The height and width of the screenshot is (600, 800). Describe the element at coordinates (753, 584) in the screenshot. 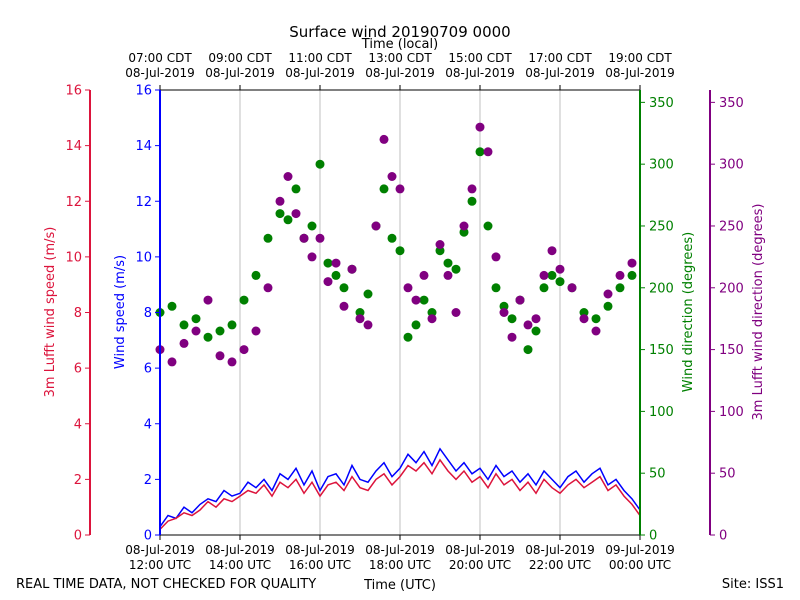

I see `site-label: Site: ISS1` at that location.